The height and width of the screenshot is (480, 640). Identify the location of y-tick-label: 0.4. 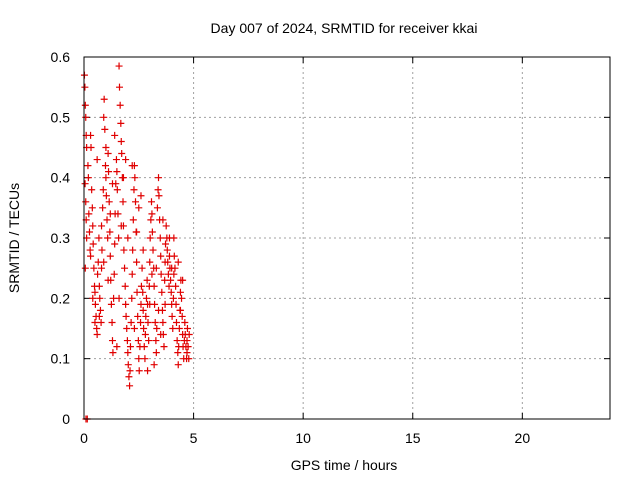
(61, 178).